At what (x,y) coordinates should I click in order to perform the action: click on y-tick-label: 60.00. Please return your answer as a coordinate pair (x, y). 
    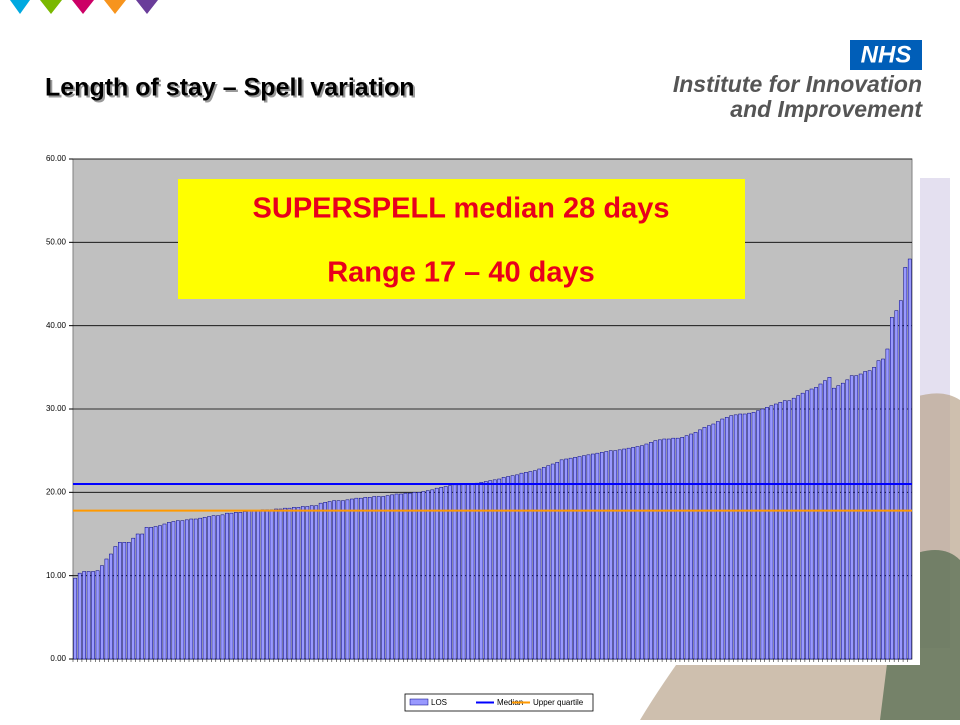
    Looking at the image, I should click on (56, 158).